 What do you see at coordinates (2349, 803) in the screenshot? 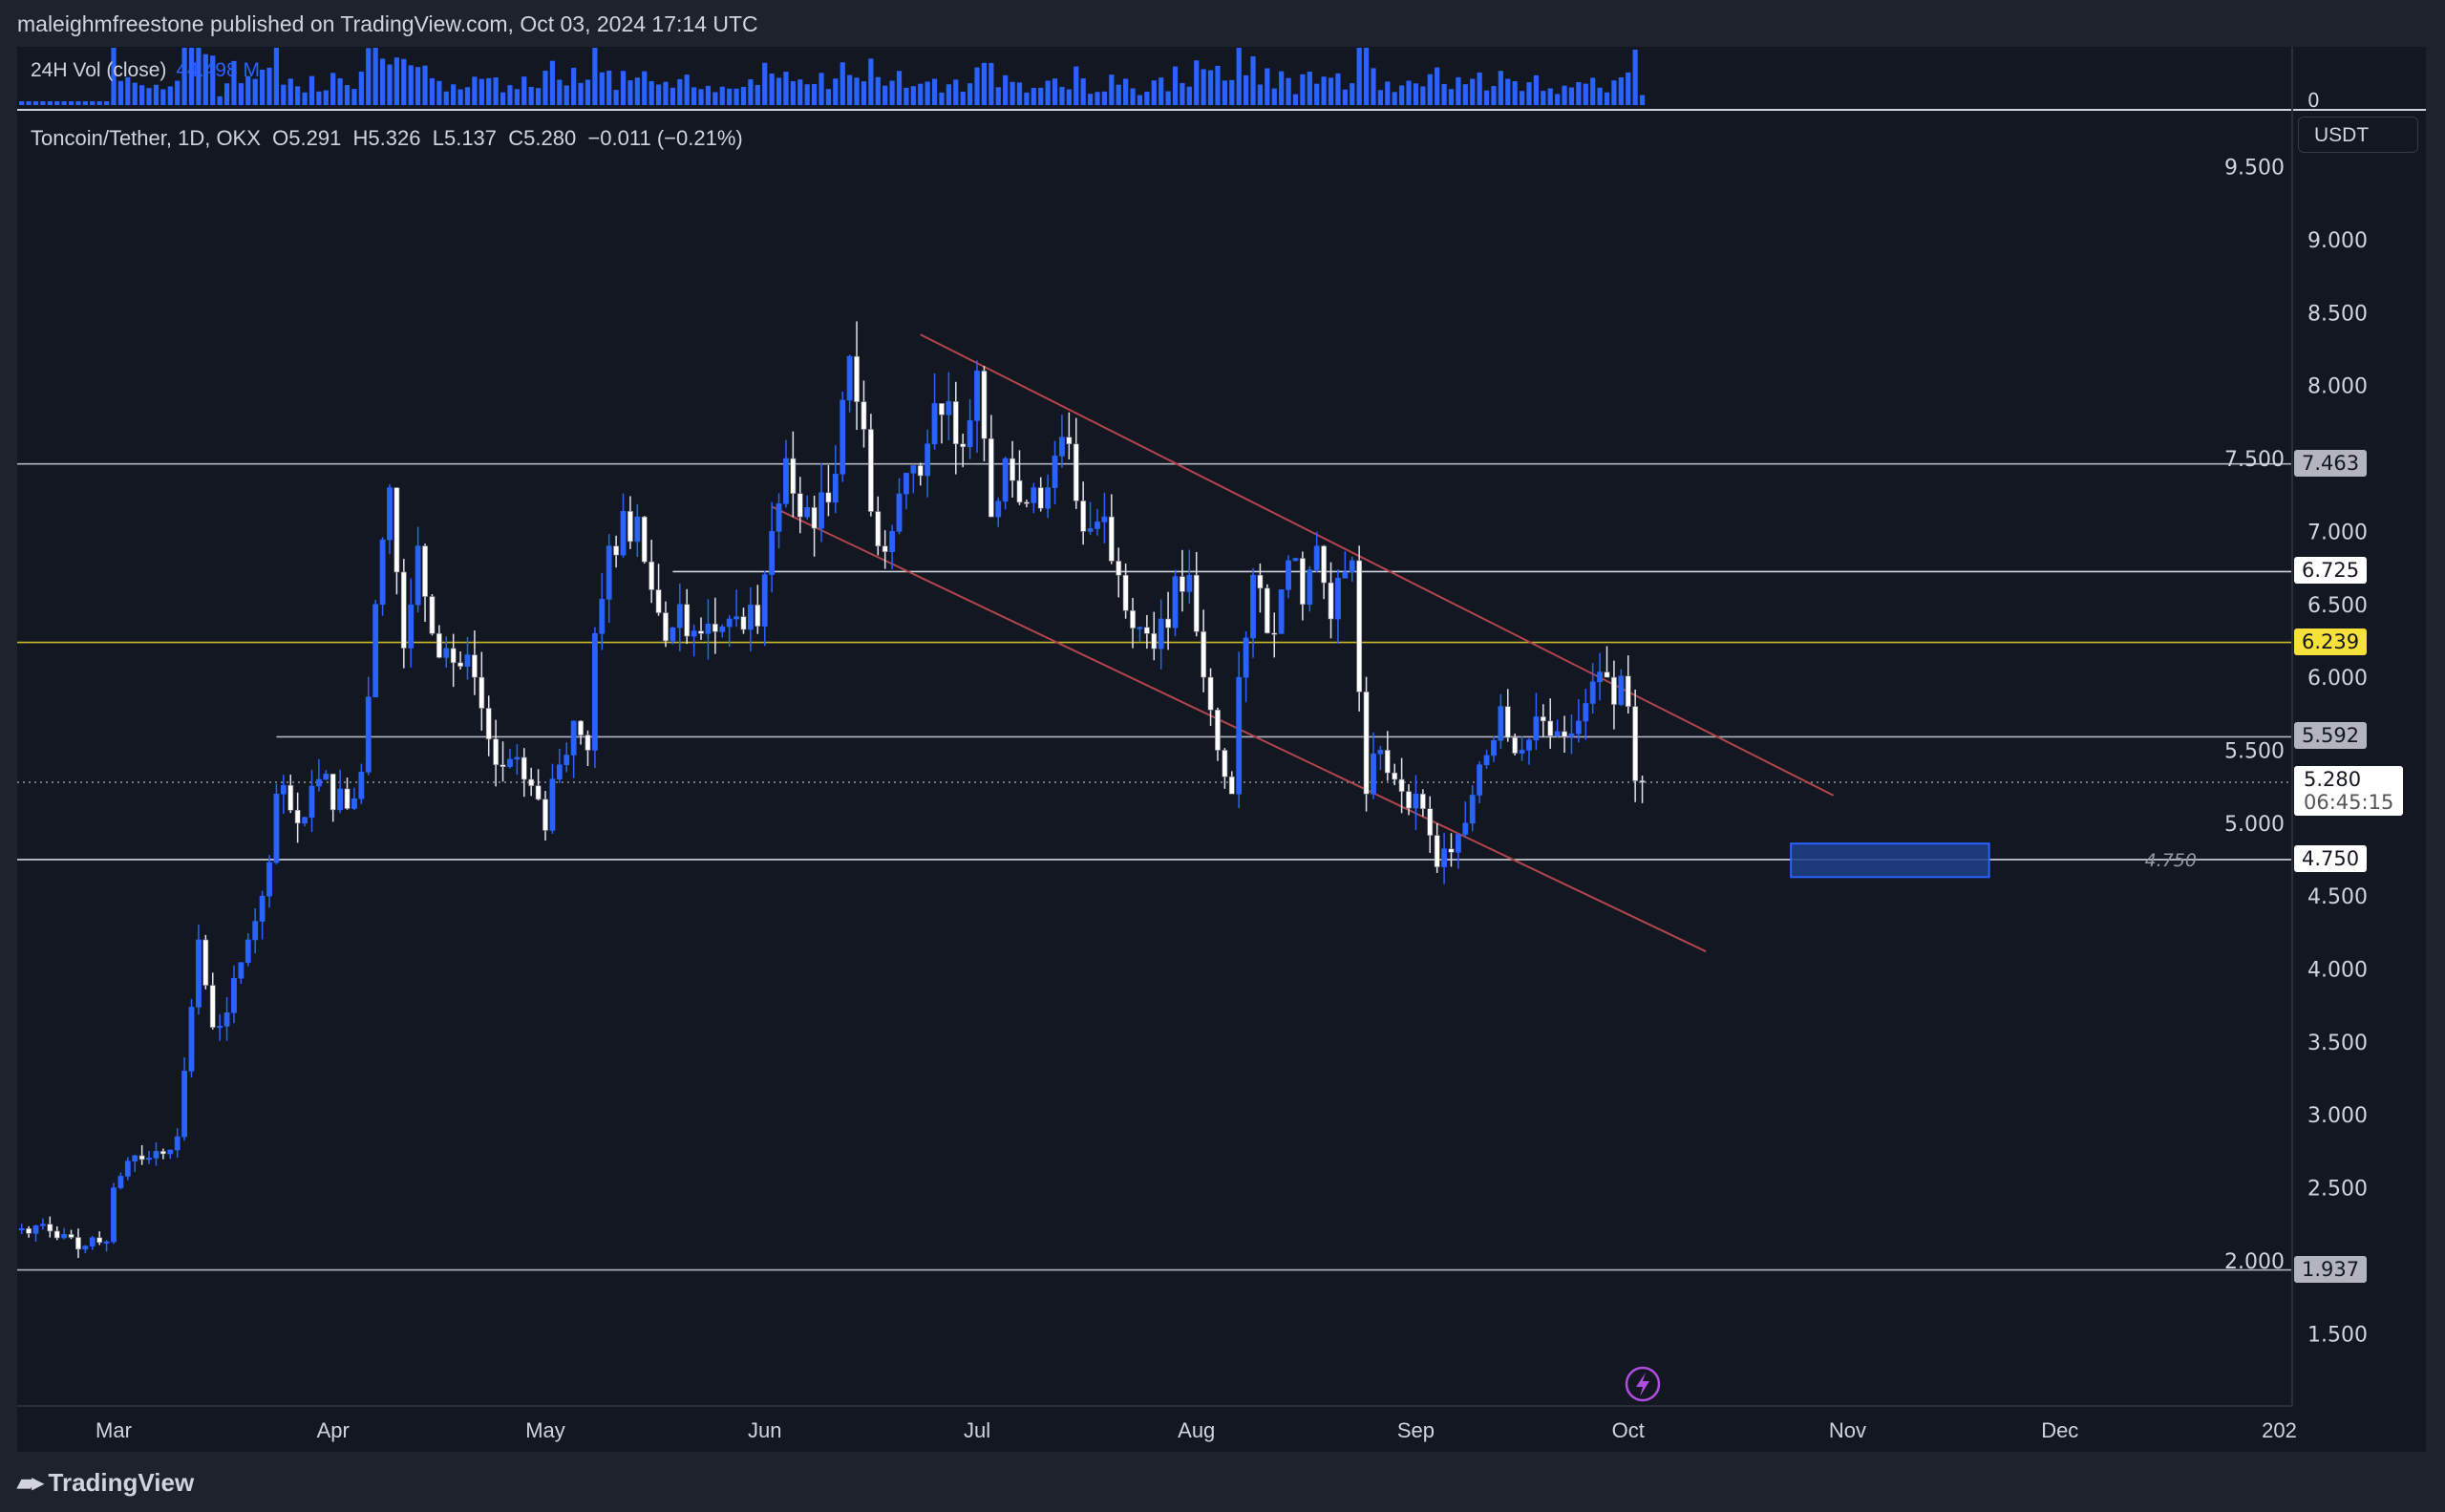
I see `bar-countdown: 06:45:15` at bounding box center [2349, 803].